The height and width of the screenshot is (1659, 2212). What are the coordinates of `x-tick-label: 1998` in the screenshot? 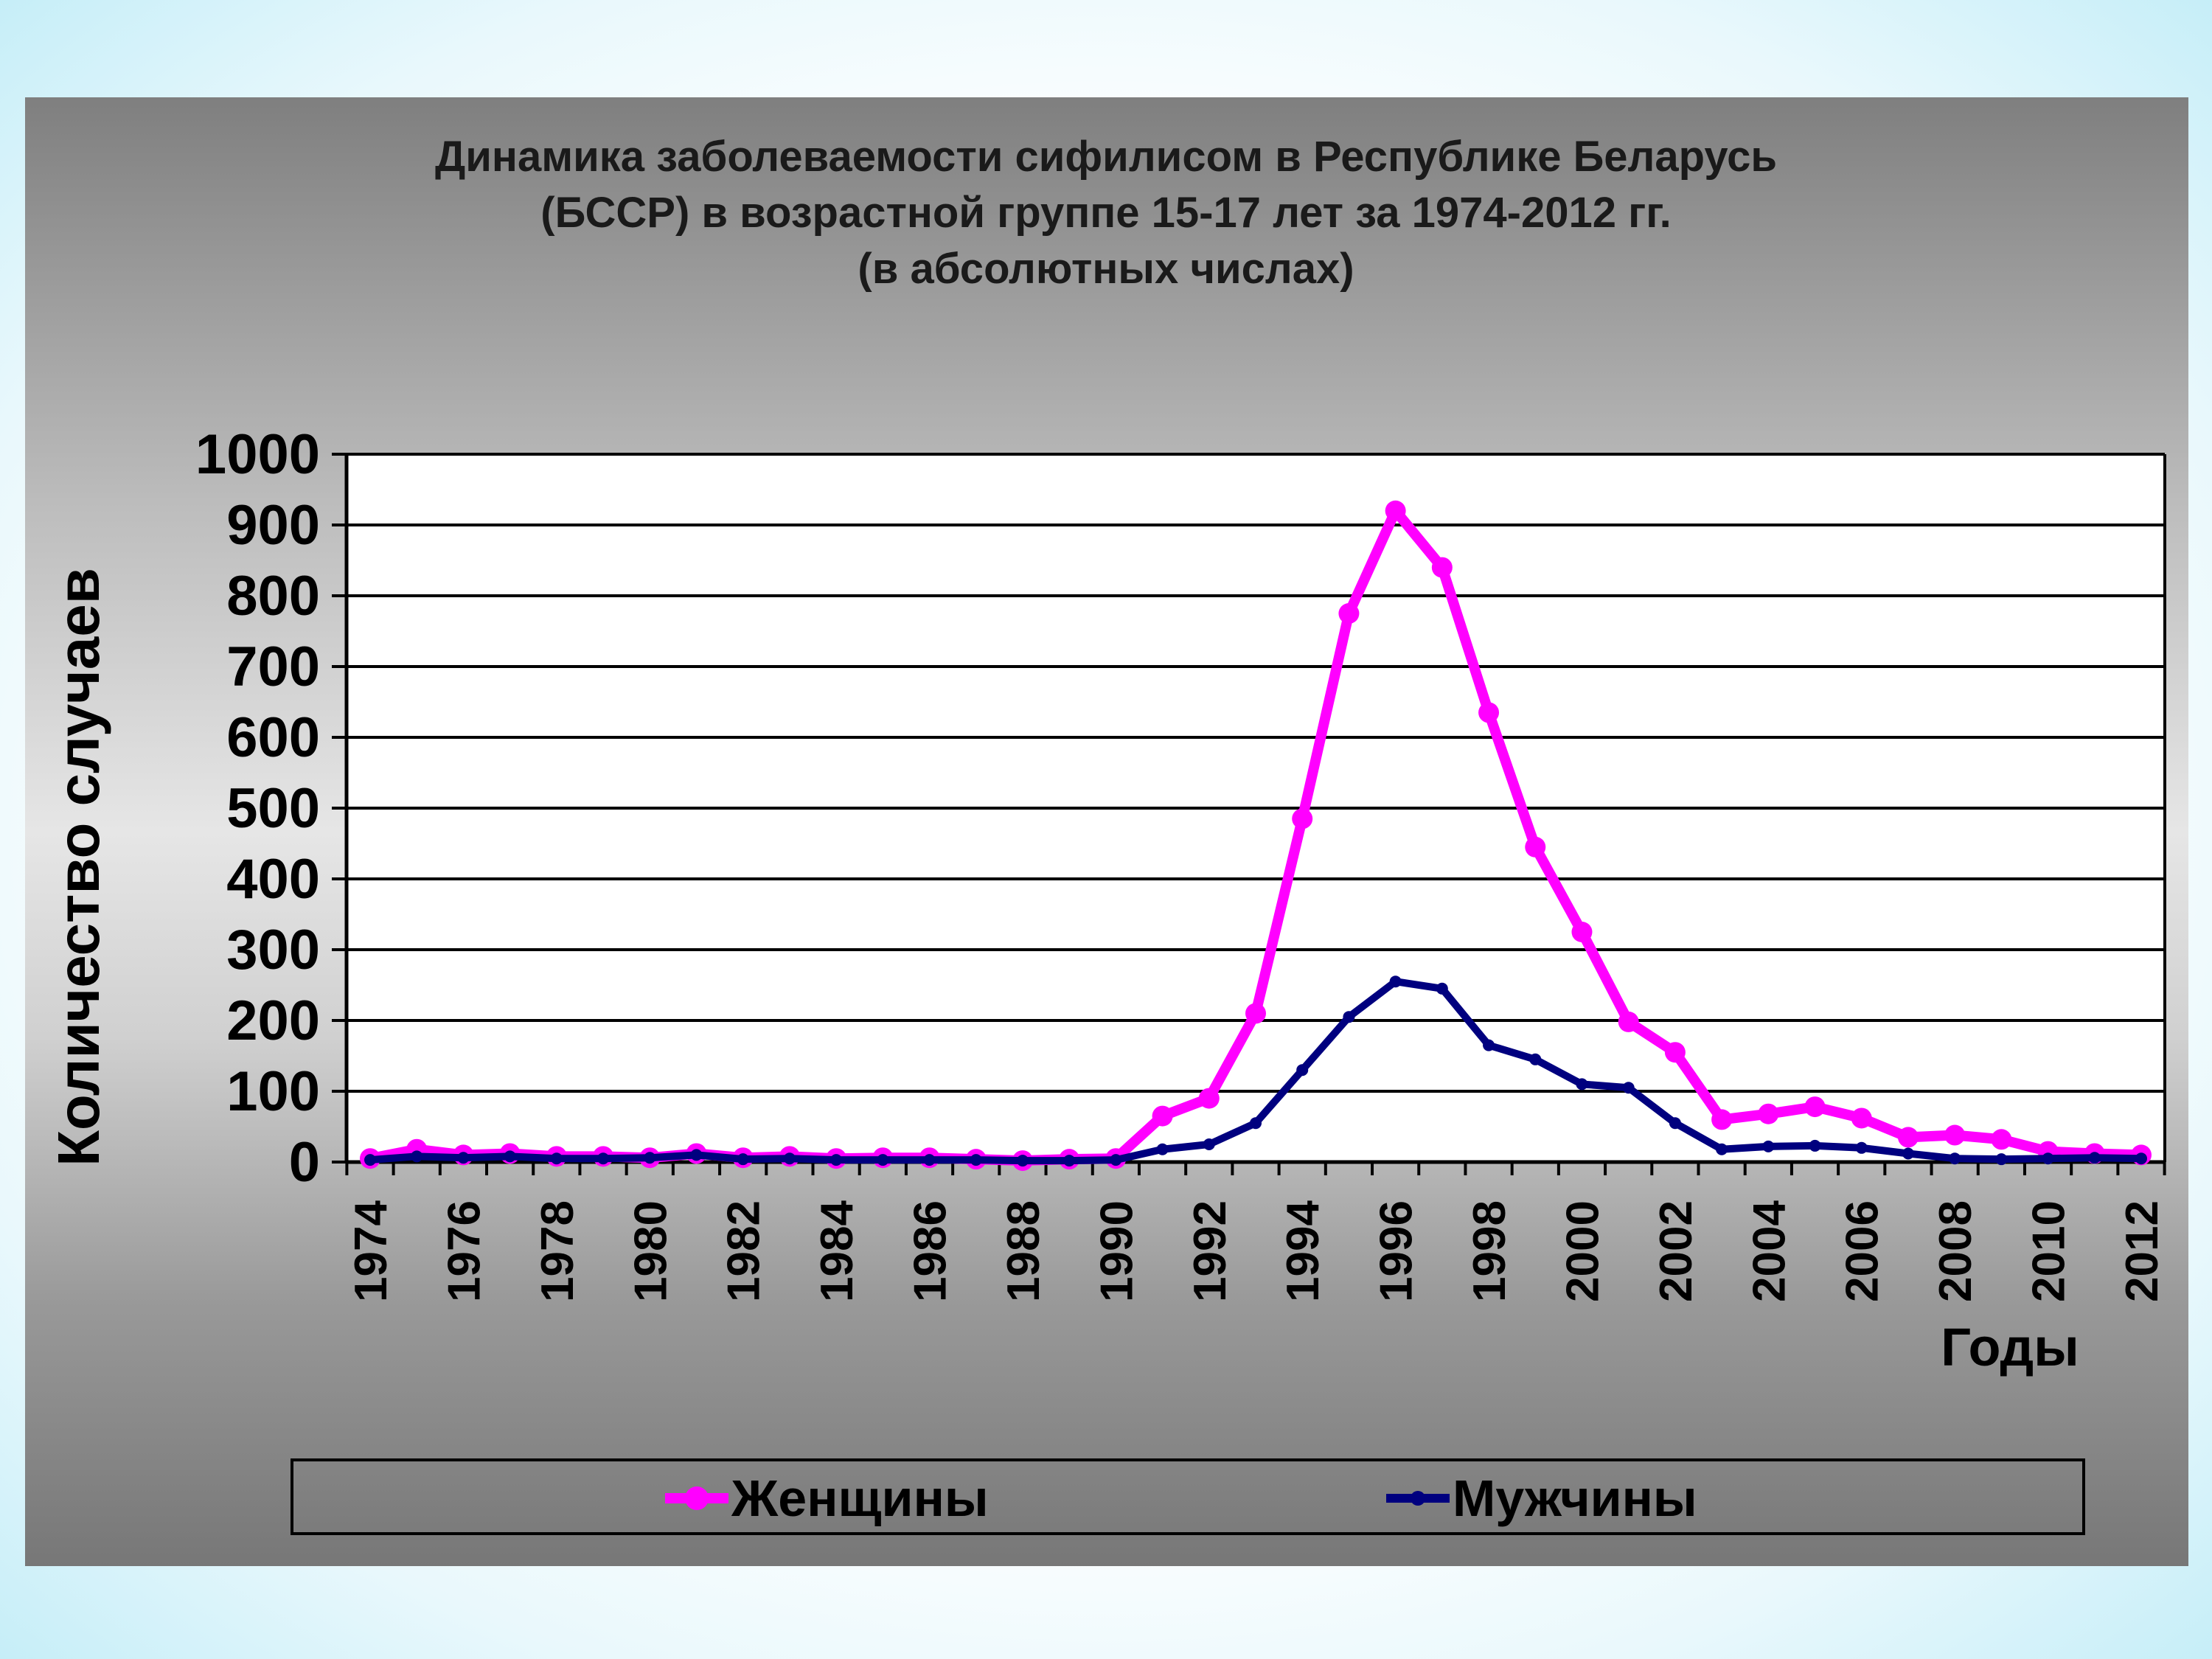 It's located at (1489, 1251).